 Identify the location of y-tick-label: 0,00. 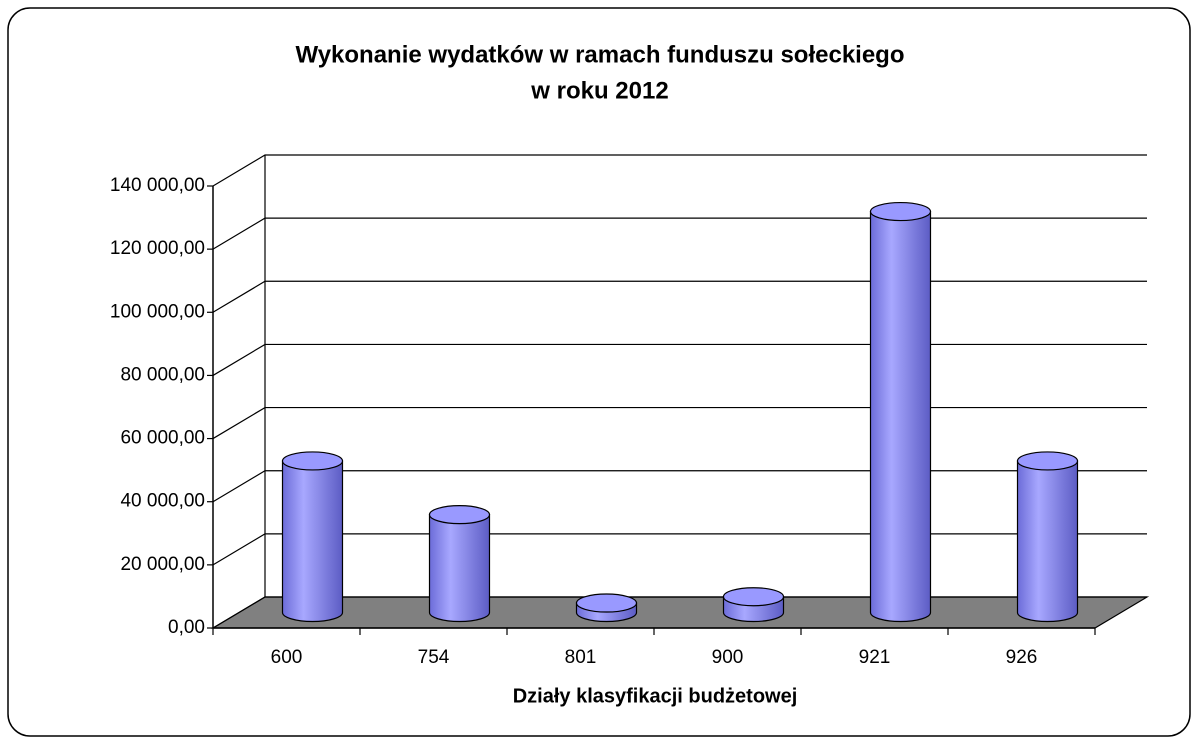
(186, 627).